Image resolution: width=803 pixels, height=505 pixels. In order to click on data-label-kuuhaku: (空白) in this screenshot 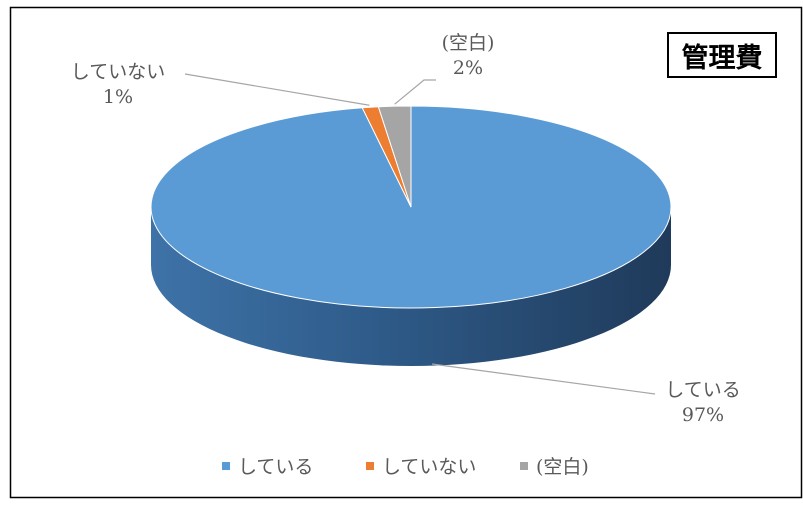, I will do `click(468, 43)`.